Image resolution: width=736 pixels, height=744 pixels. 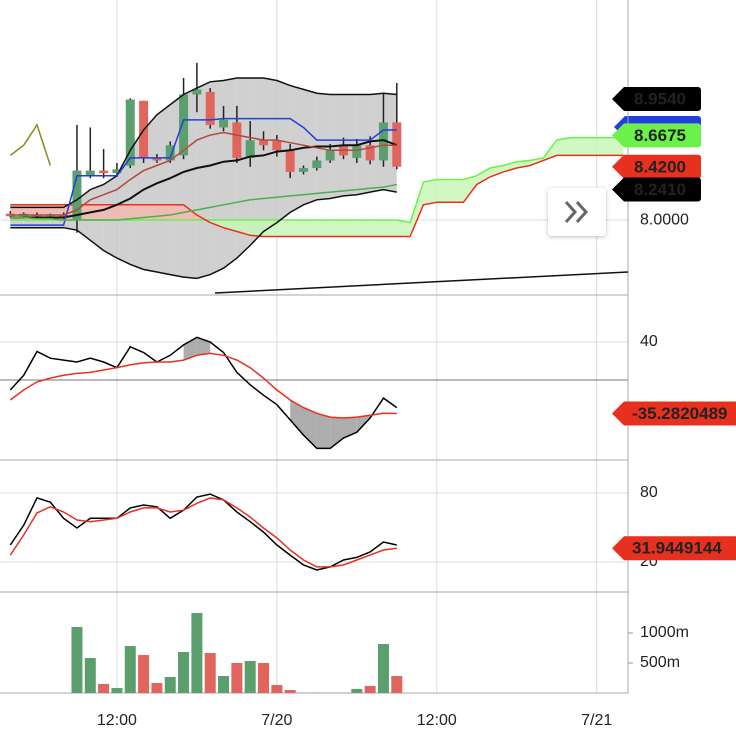 I want to click on y-tick-label: 80, so click(x=649, y=492).